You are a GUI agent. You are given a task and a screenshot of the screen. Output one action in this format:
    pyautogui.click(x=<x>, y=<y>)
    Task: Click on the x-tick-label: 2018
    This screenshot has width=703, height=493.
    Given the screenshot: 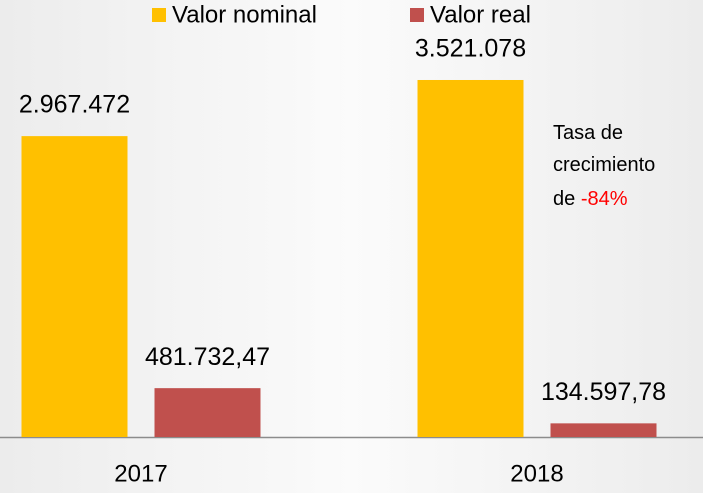 What is the action you would take?
    pyautogui.click(x=536, y=473)
    